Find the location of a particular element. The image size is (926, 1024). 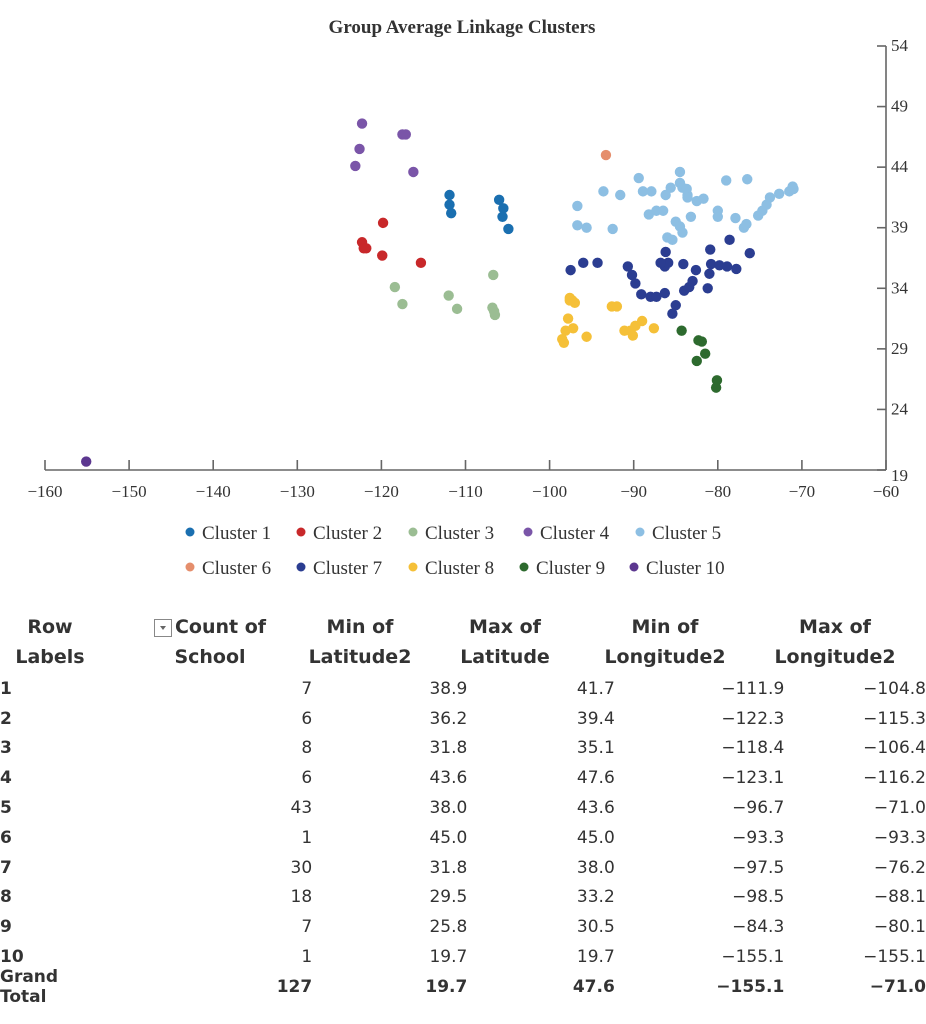

legend-item: Cluster 7 is located at coordinates (339, 568).